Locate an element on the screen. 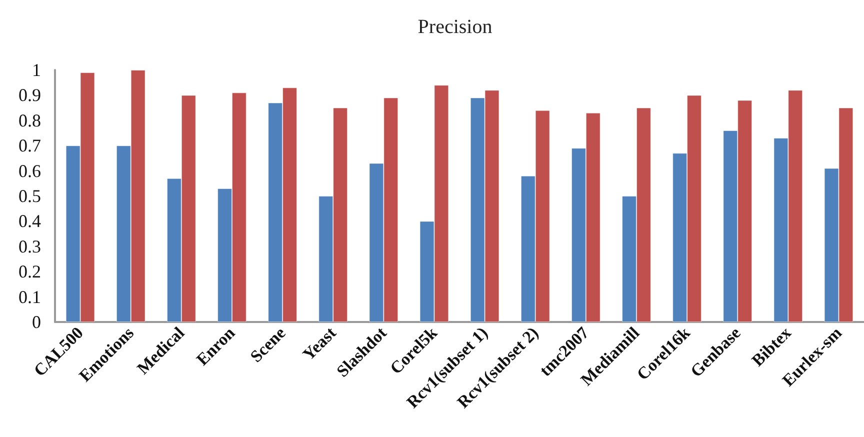 The image size is (864, 437). y-tick-label: 1 is located at coordinates (36, 70).